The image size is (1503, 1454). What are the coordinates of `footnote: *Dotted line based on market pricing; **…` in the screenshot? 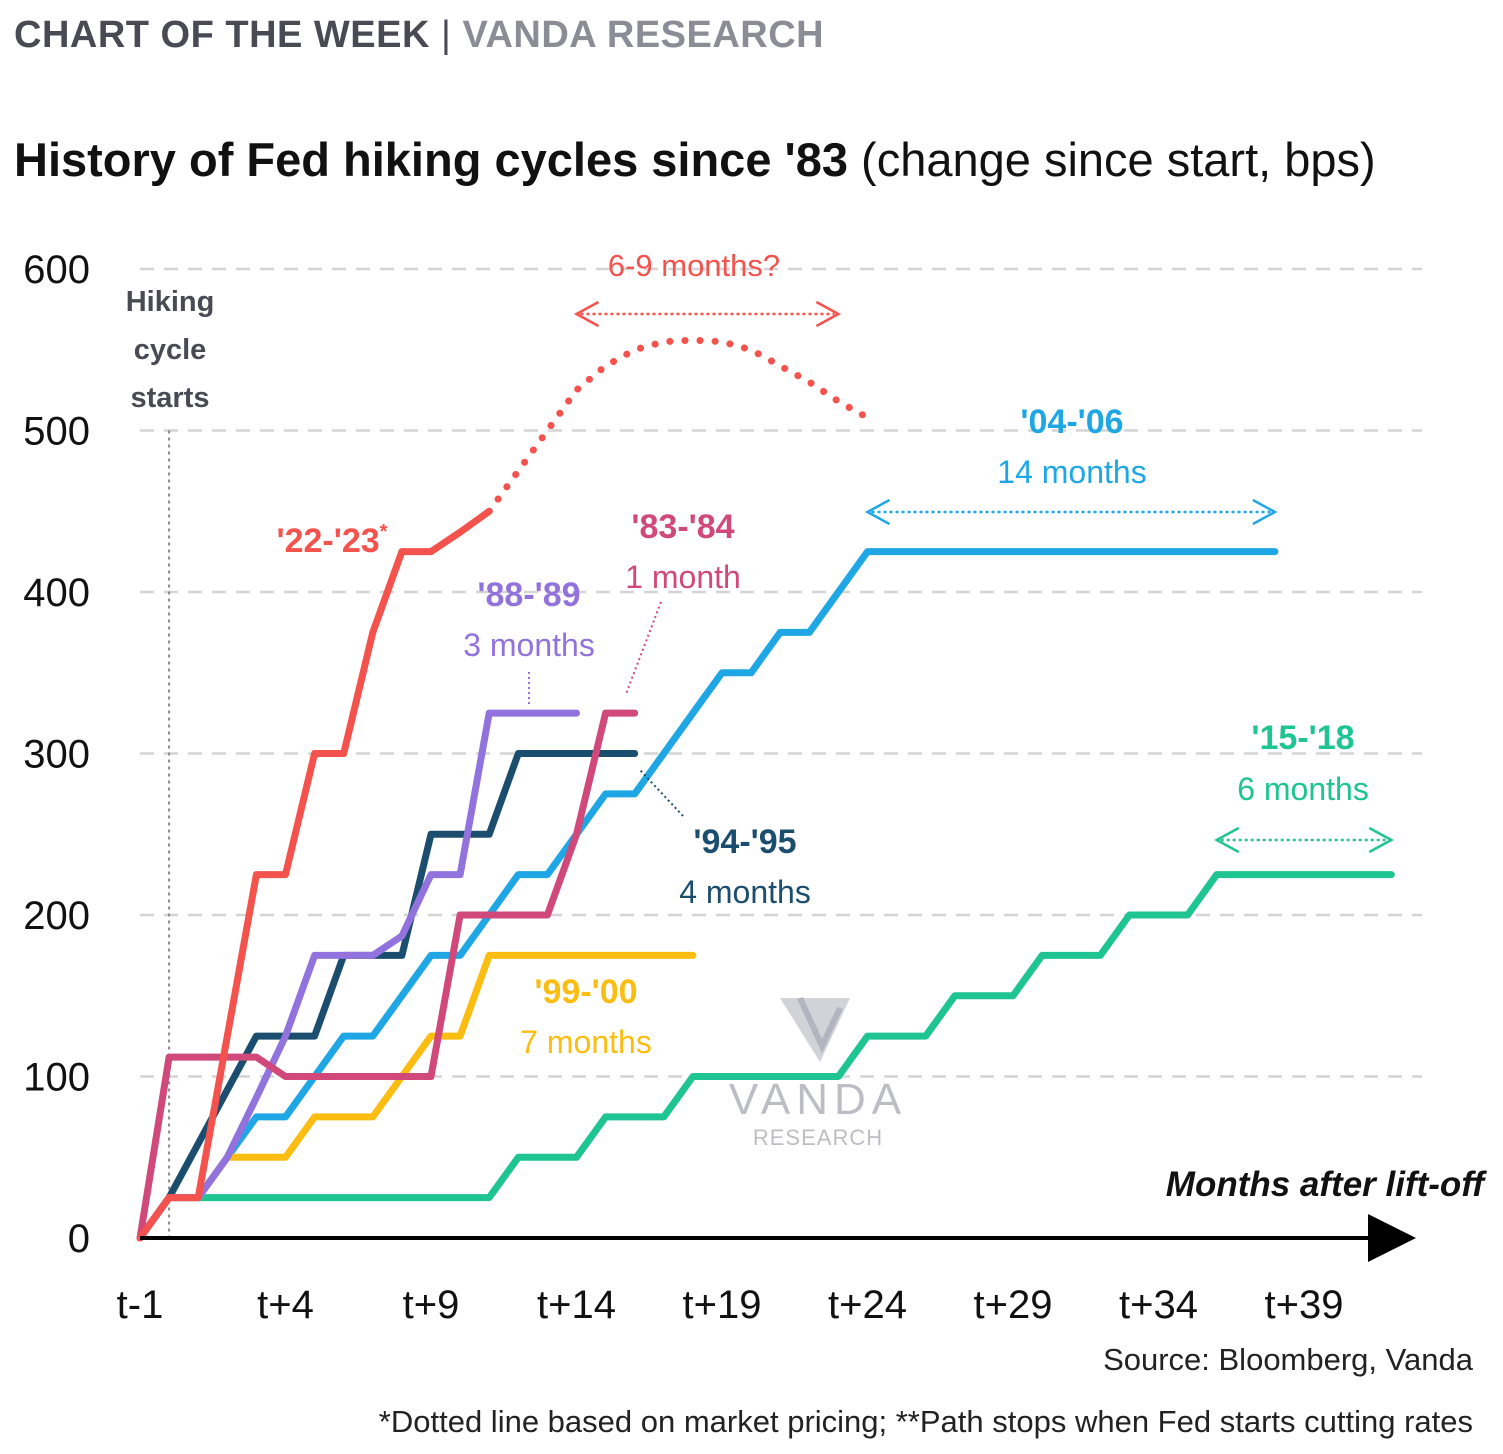 It's located at (925, 1421).